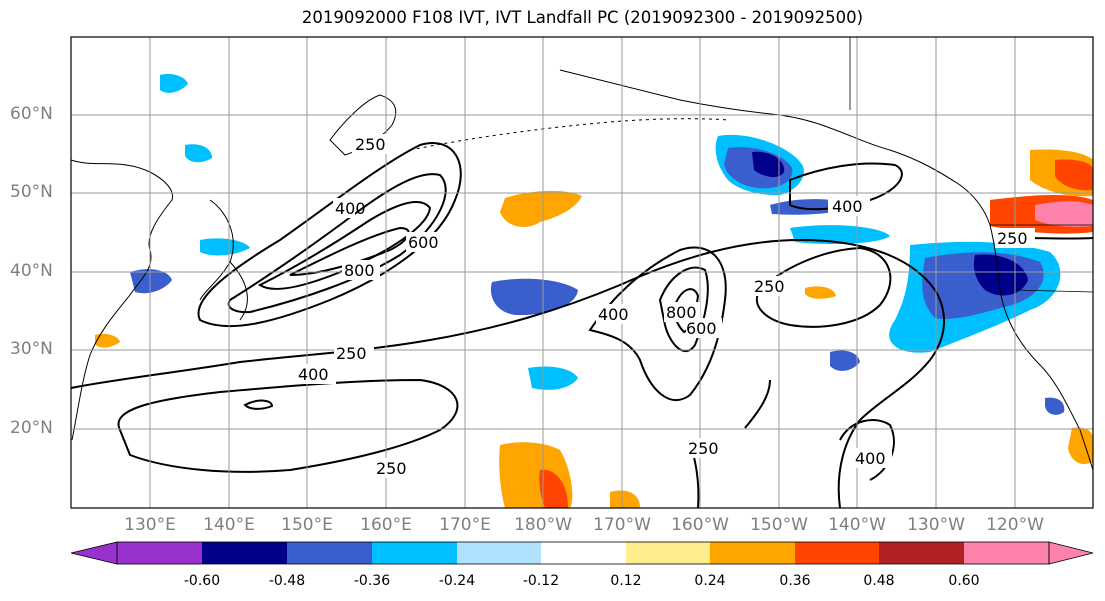 This screenshot has height=601, width=1105. What do you see at coordinates (31, 192) in the screenshot?
I see `lat-label-50n: 50°N` at bounding box center [31, 192].